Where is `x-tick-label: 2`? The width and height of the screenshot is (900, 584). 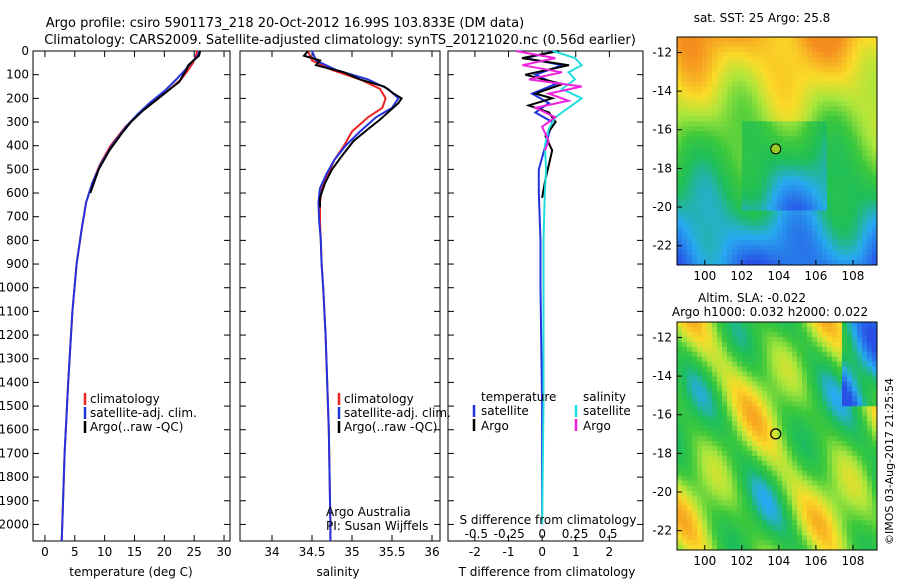
x-tick-label: 2 is located at coordinates (610, 552).